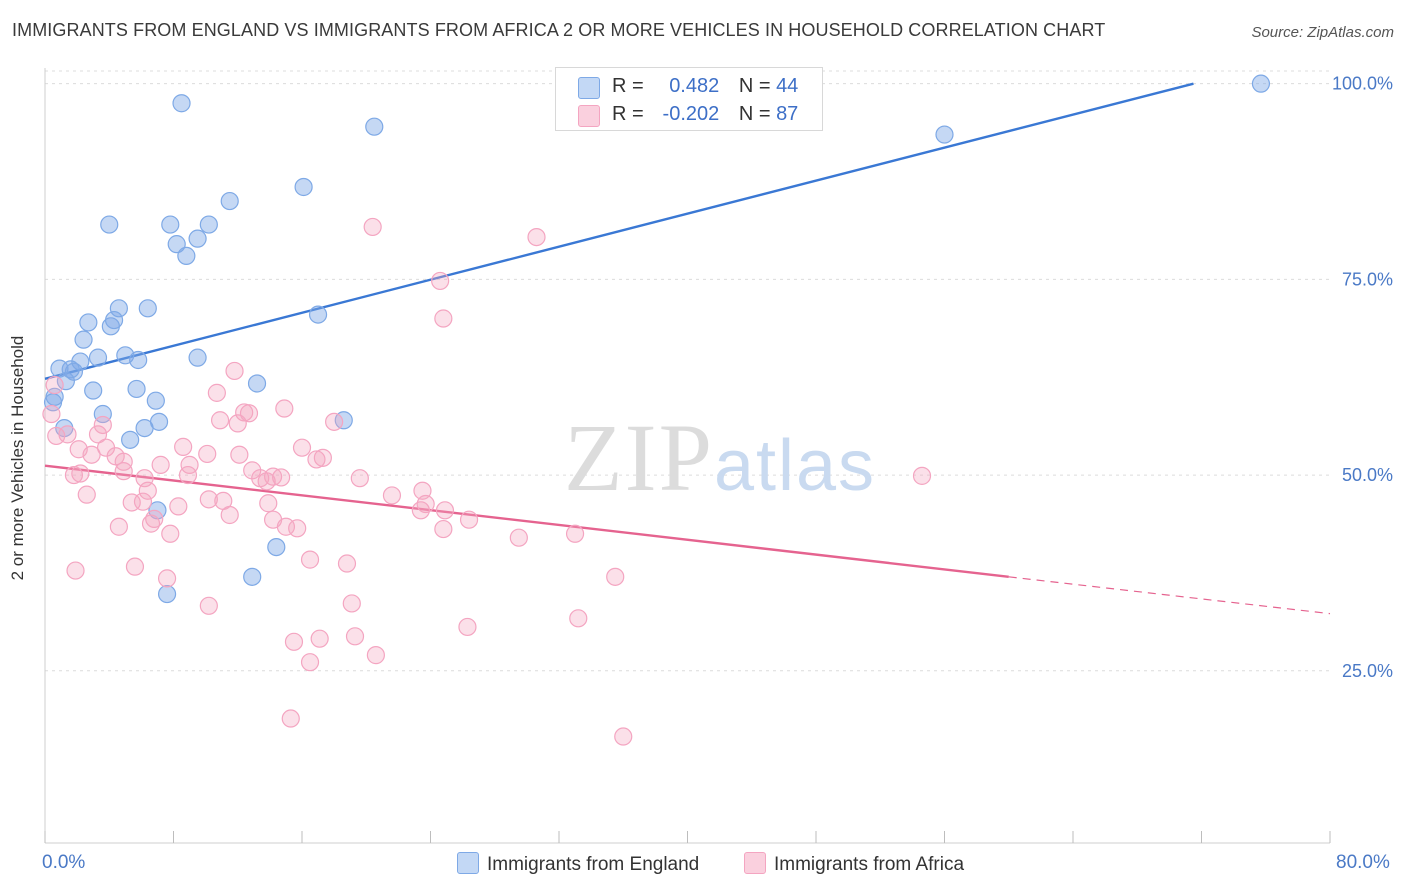 The image size is (1406, 892). I want to click on africa-r-value: -0.202, so click(691, 114).